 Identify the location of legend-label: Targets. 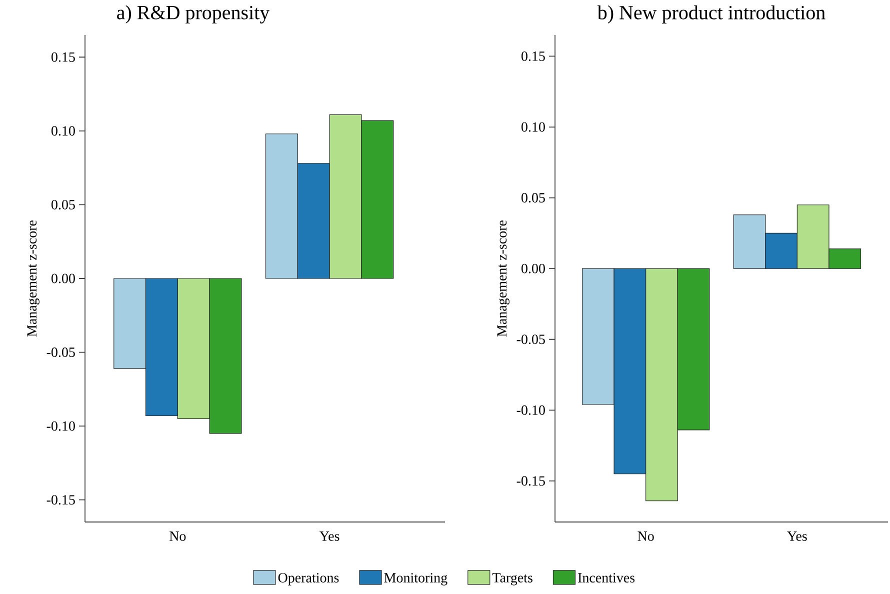
(512, 579).